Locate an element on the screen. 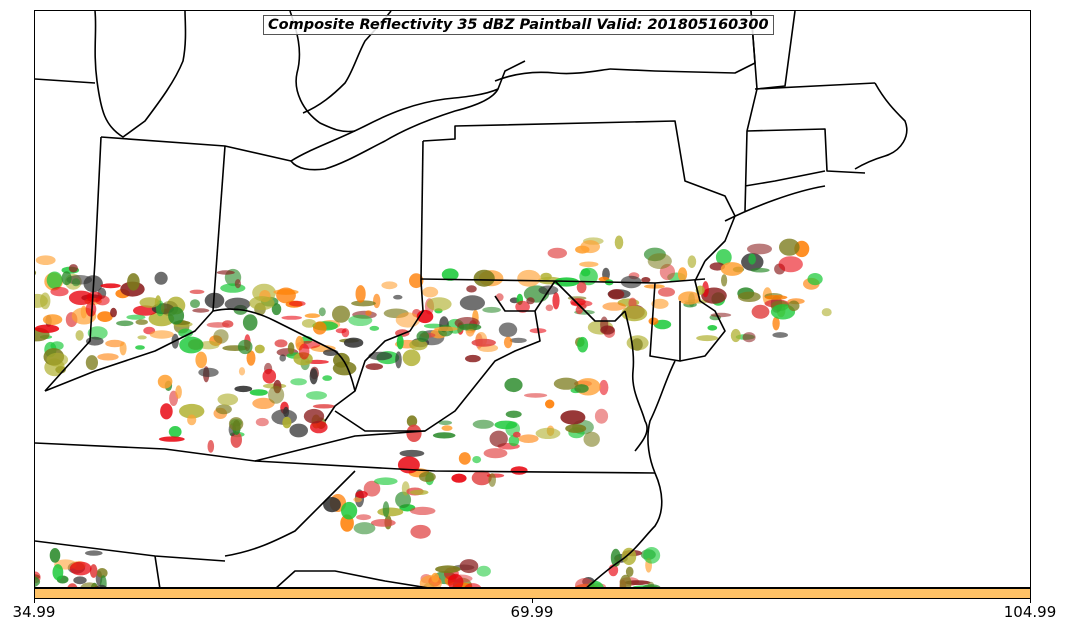 The width and height of the screenshot is (1070, 633). colorbar-label-max: 104.99 is located at coordinates (1030, 612).